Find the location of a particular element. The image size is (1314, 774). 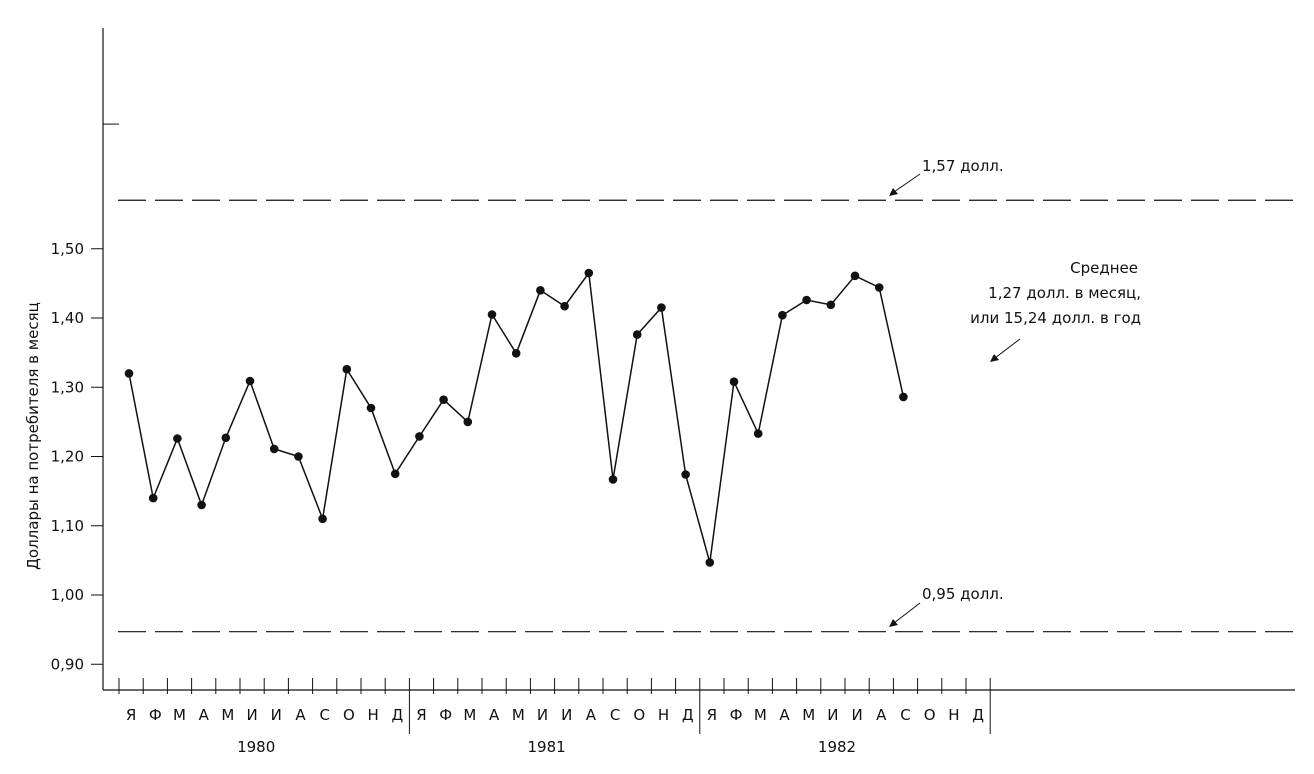

y-tick-label: 1,10 is located at coordinates (67, 526).